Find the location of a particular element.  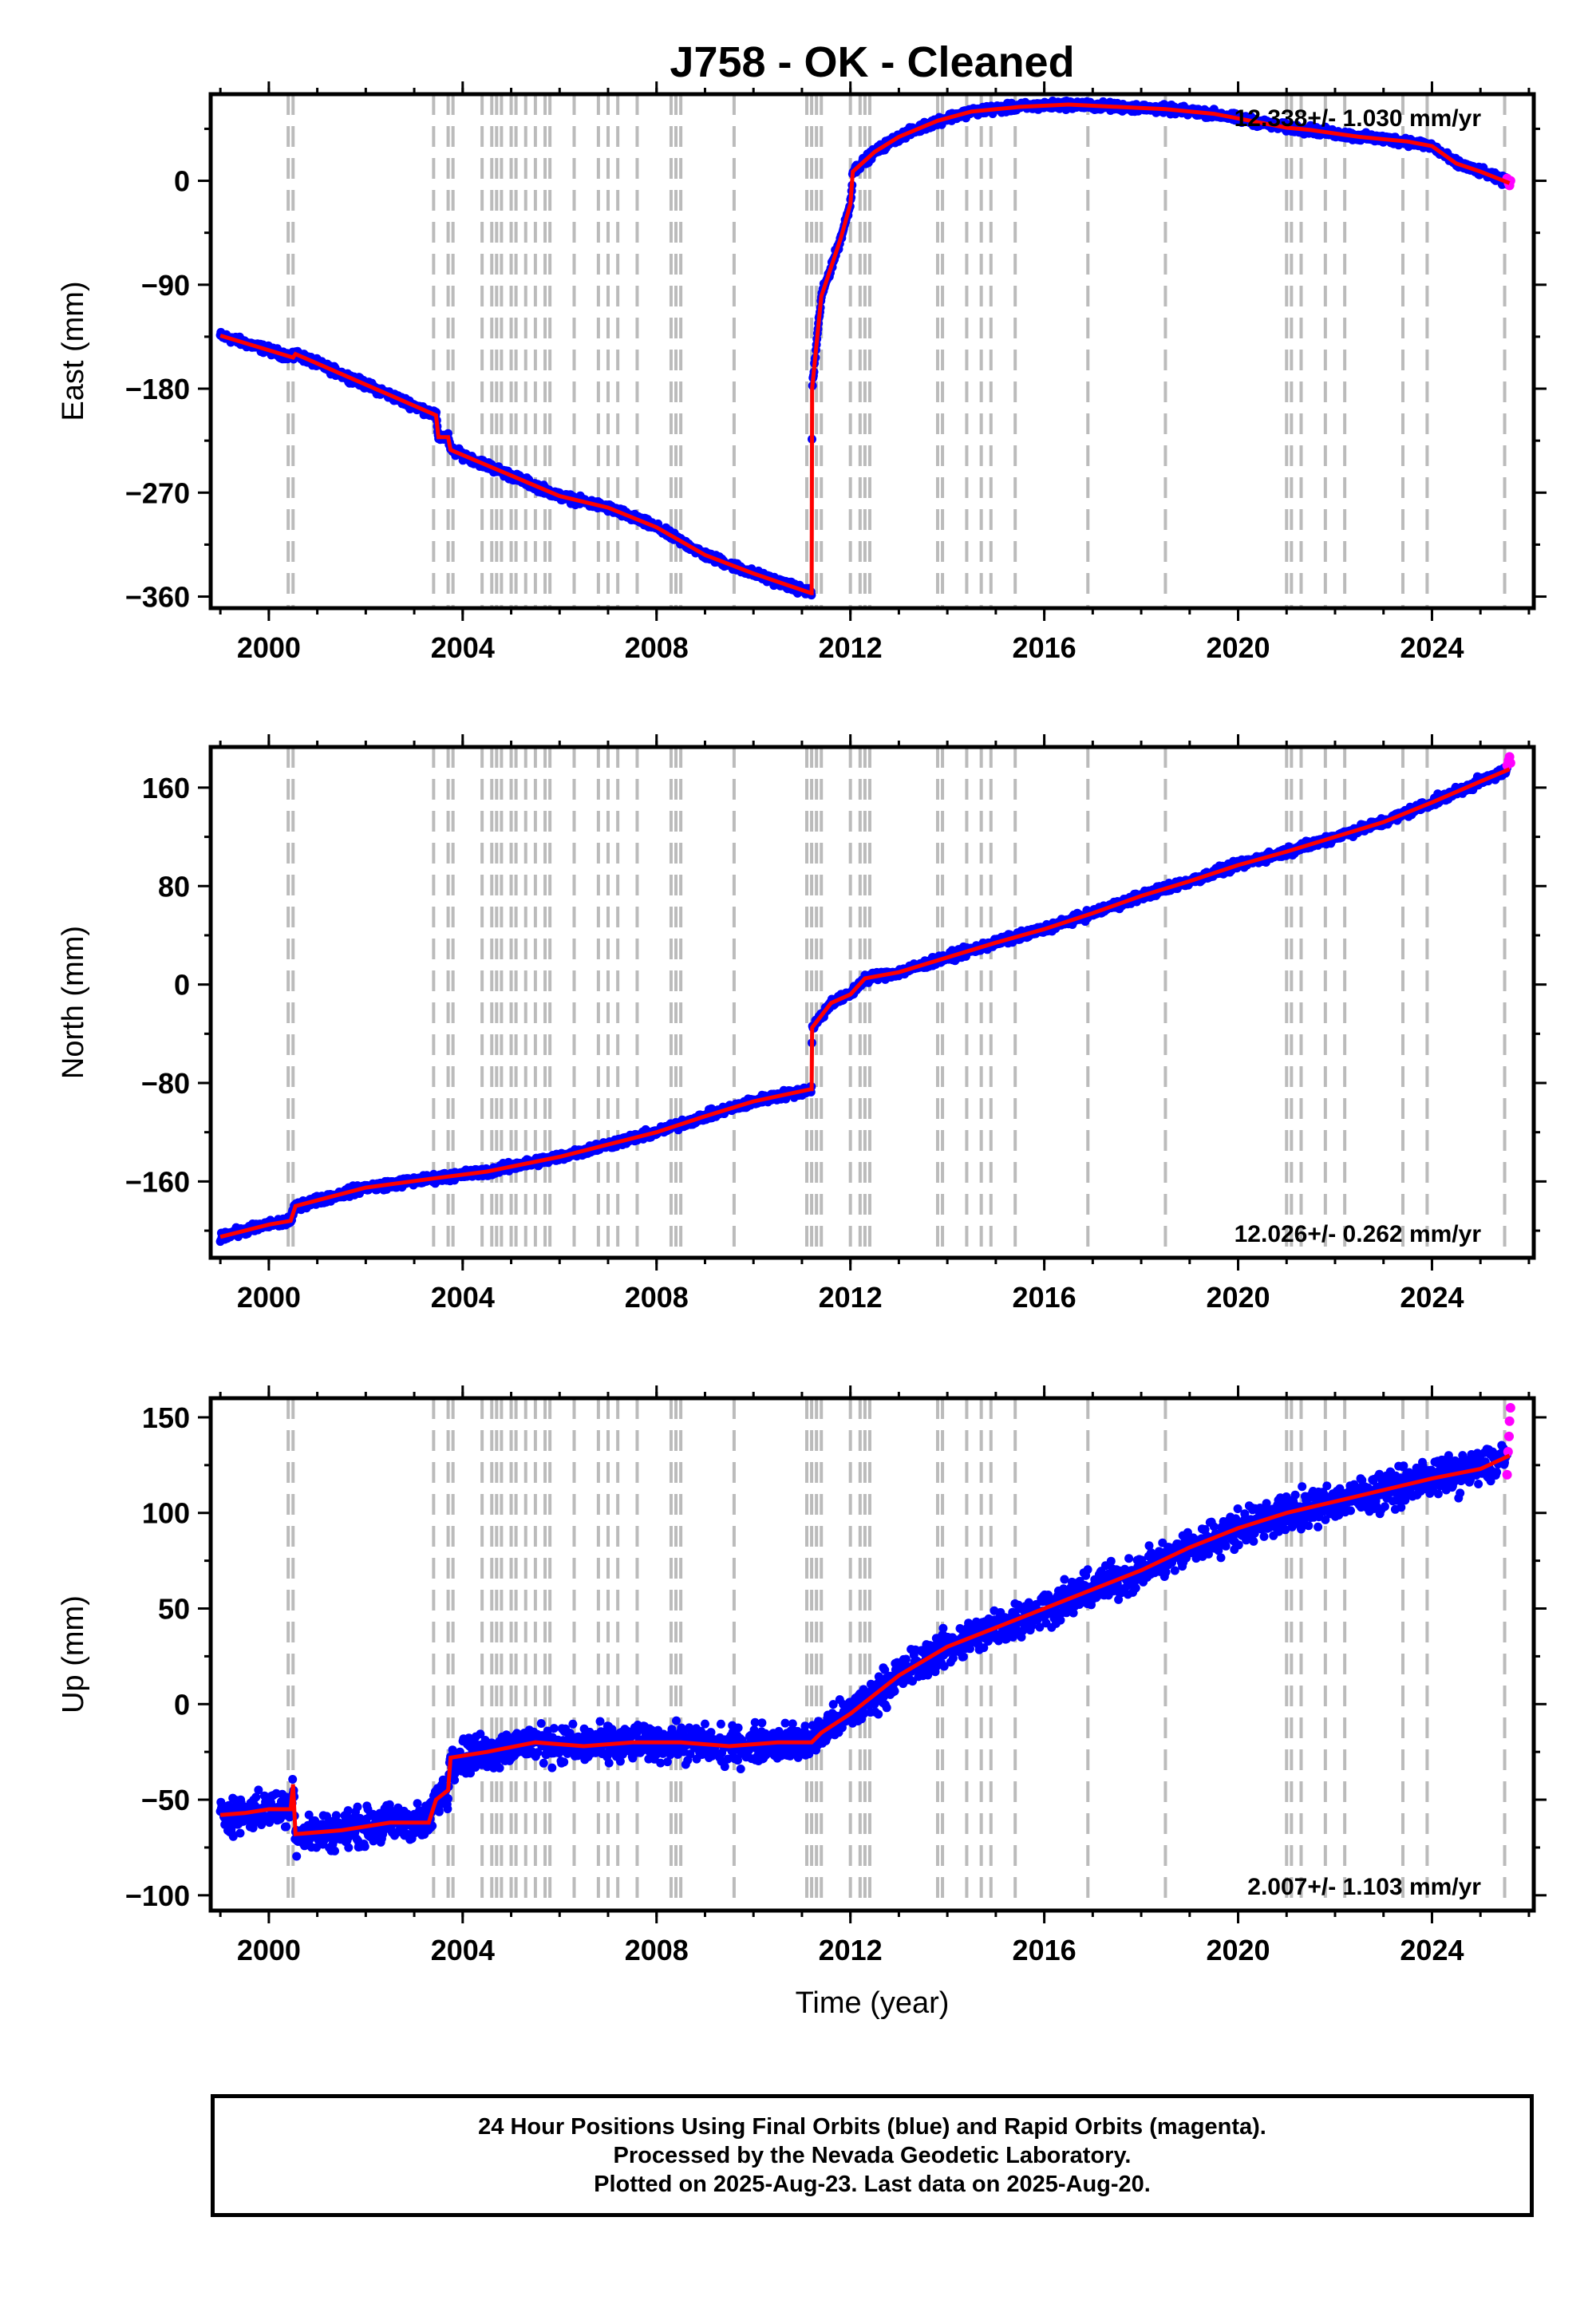

y-tick-label: −270 is located at coordinates (157, 492).